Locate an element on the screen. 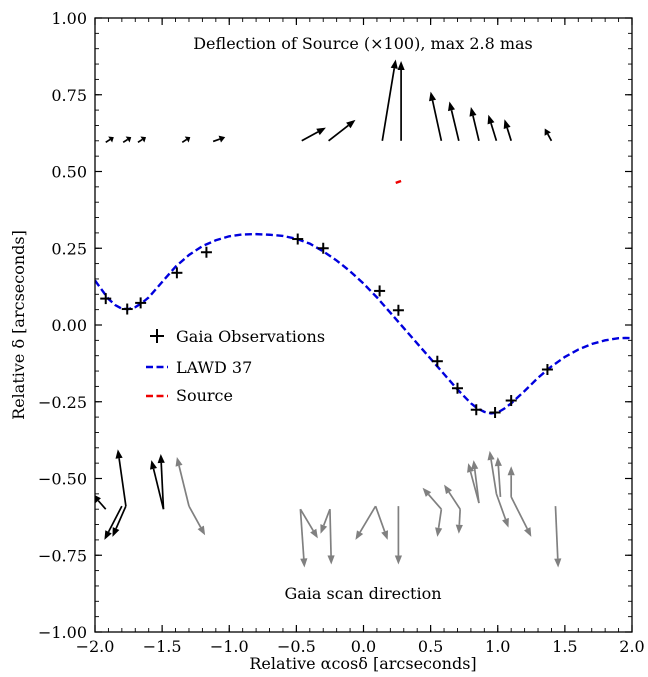 The width and height of the screenshot is (648, 677). y-tick-label: −0.75 is located at coordinates (62, 555).